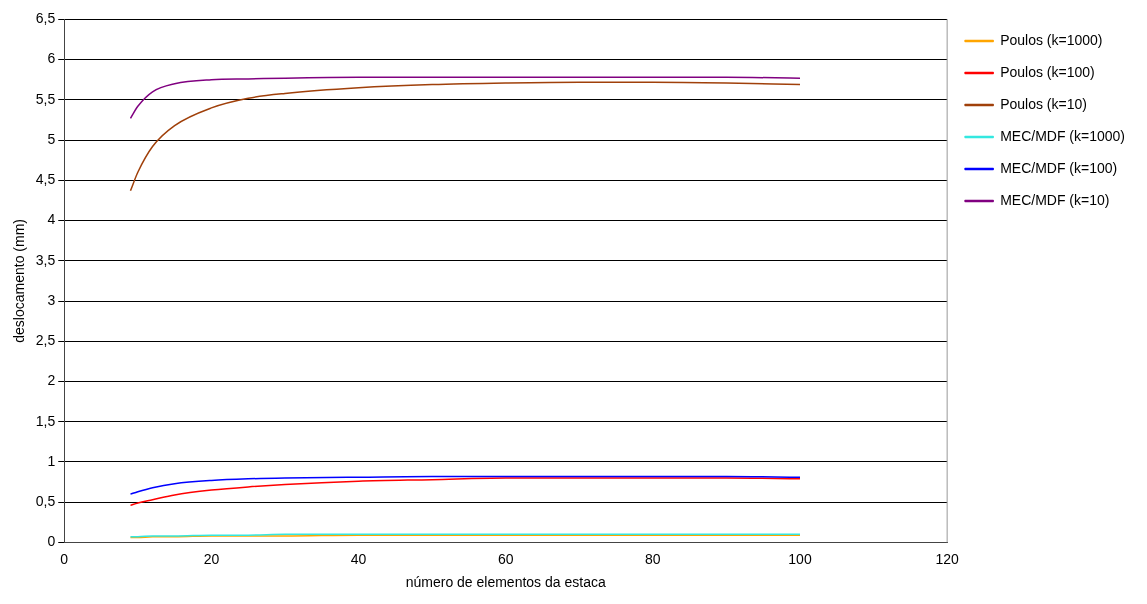 This screenshot has width=1147, height=604. Describe the element at coordinates (45, 340) in the screenshot. I see `y-tick-label: 2,5` at that location.